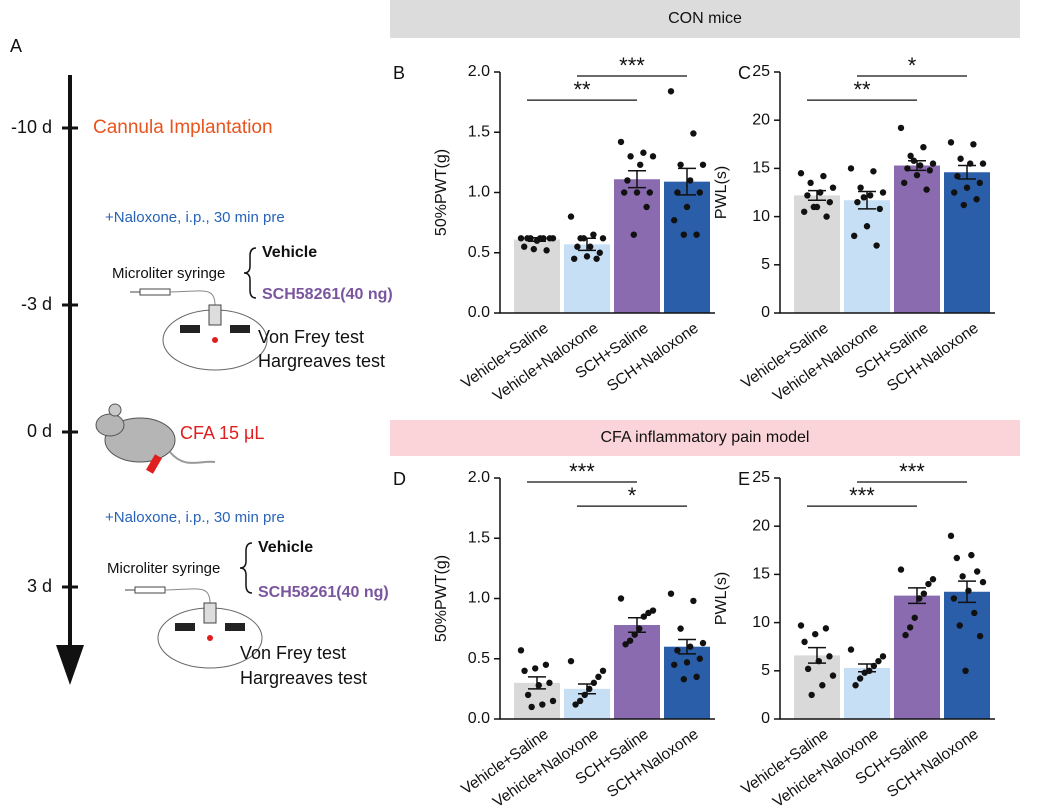 This screenshot has height=812, width=1052. What do you see at coordinates (479, 537) in the screenshot?
I see `y-tick-label: 1.5` at bounding box center [479, 537].